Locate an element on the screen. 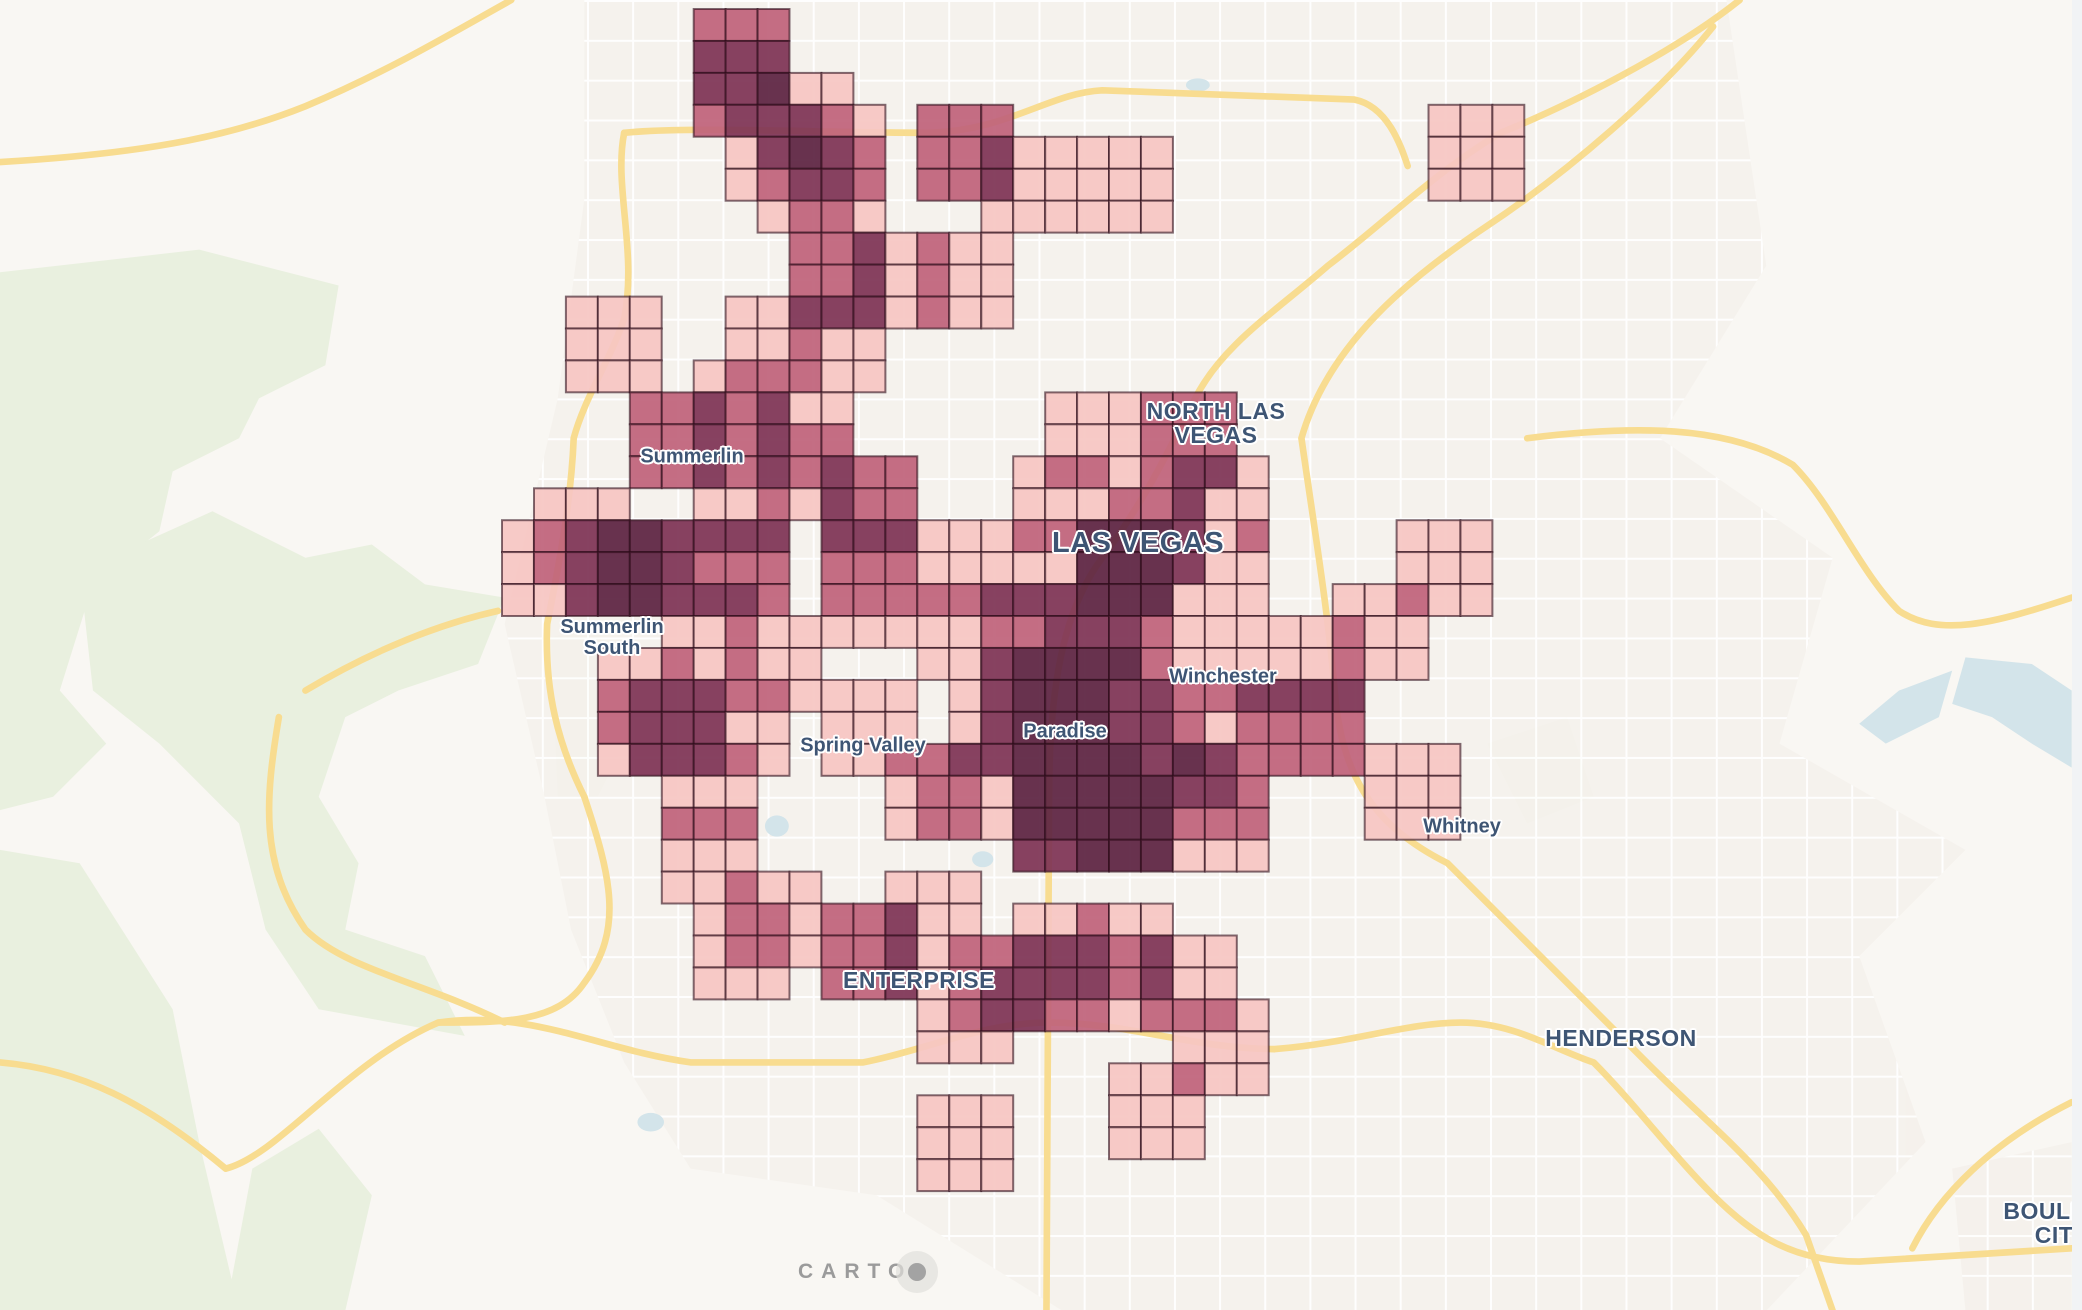  label-line: VEGAS is located at coordinates (1216, 435).